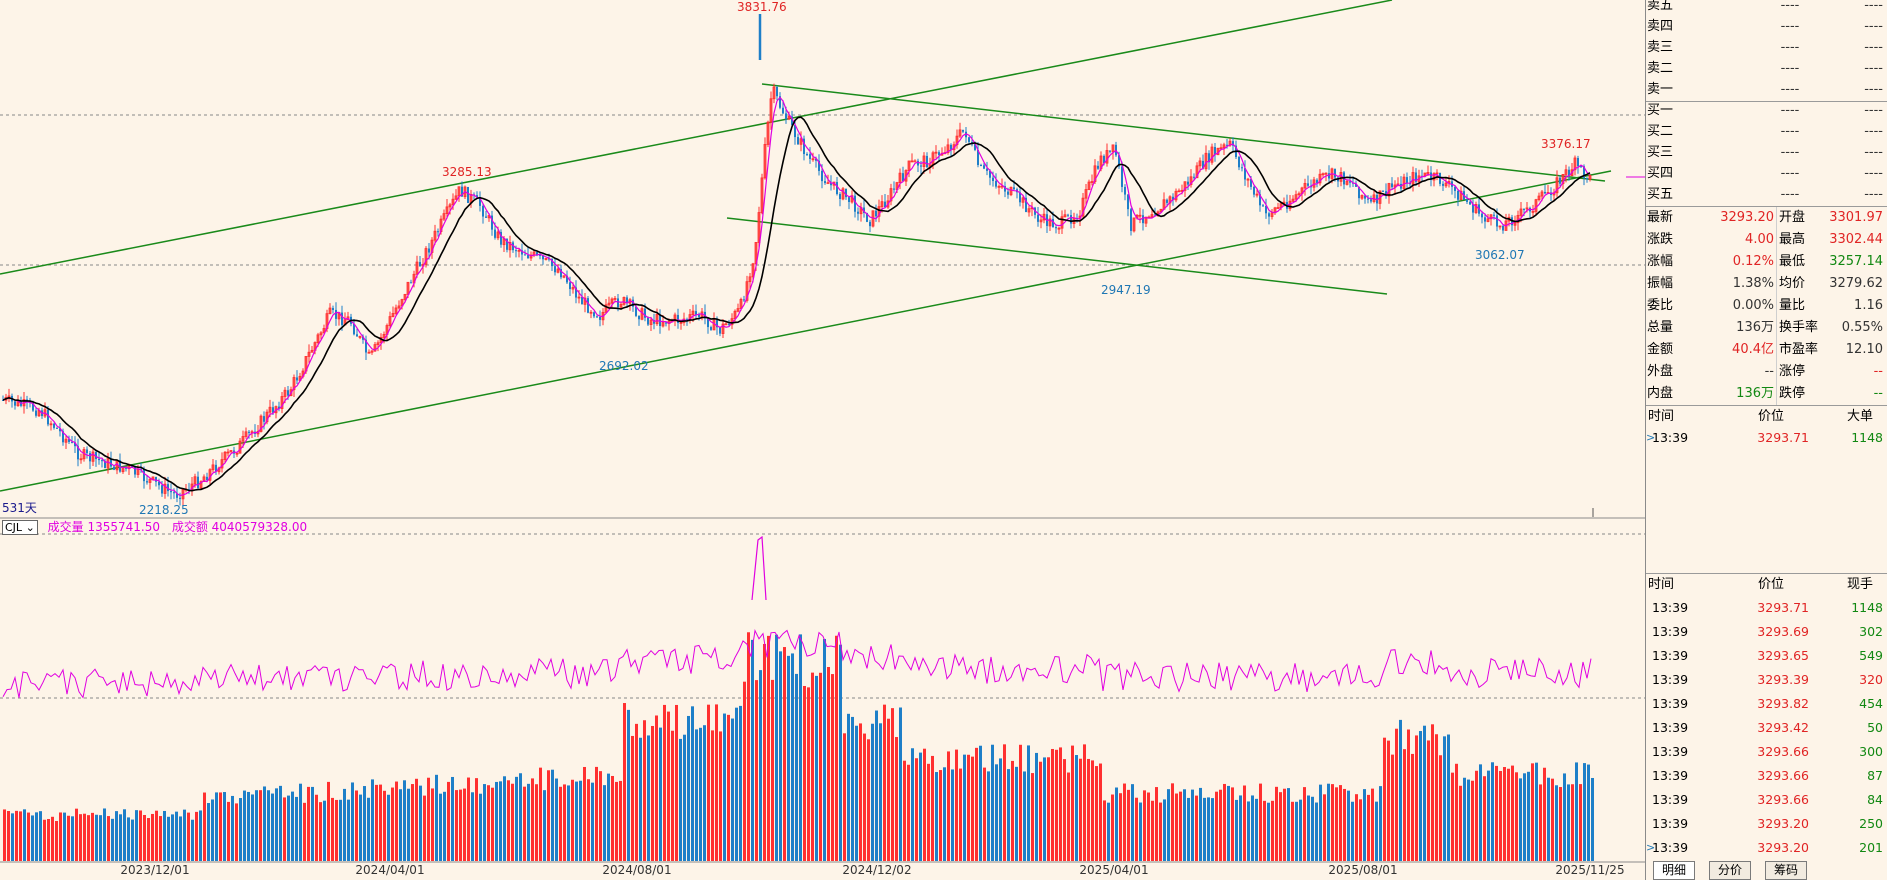  What do you see at coordinates (1660, 131) in the screenshot?
I see `bid-label: 买二` at bounding box center [1660, 131].